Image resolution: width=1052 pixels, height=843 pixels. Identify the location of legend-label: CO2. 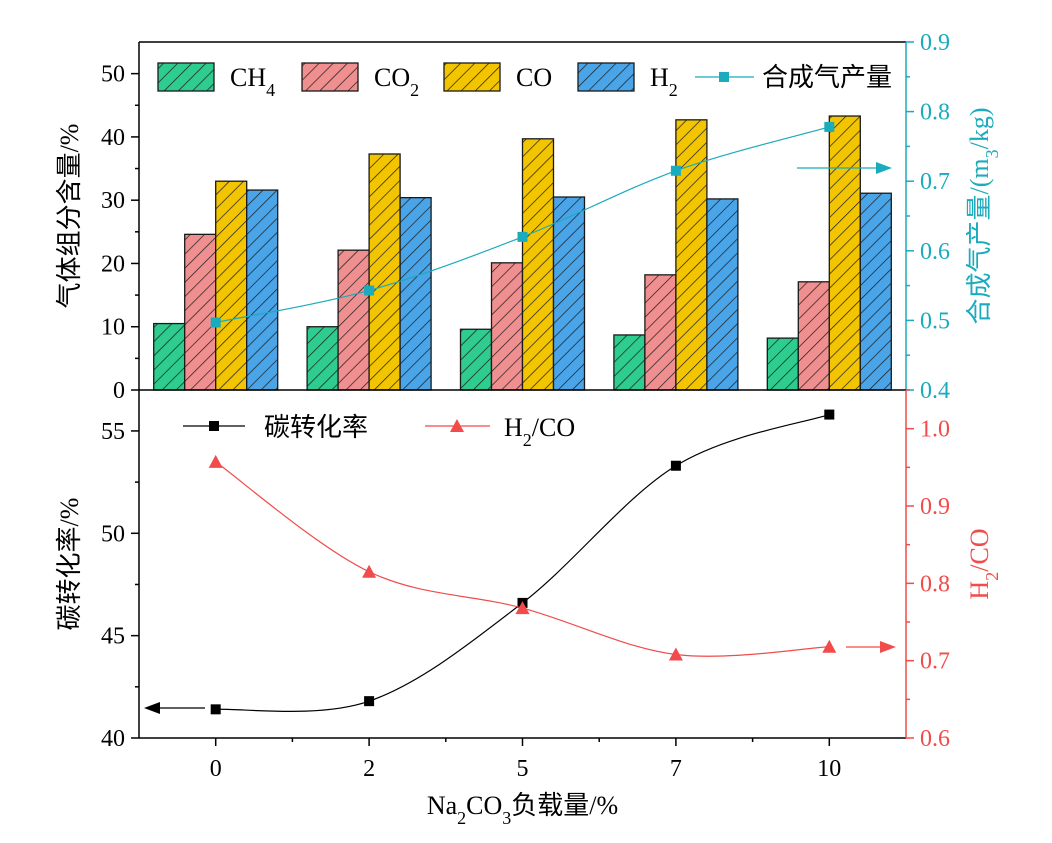
(396, 81).